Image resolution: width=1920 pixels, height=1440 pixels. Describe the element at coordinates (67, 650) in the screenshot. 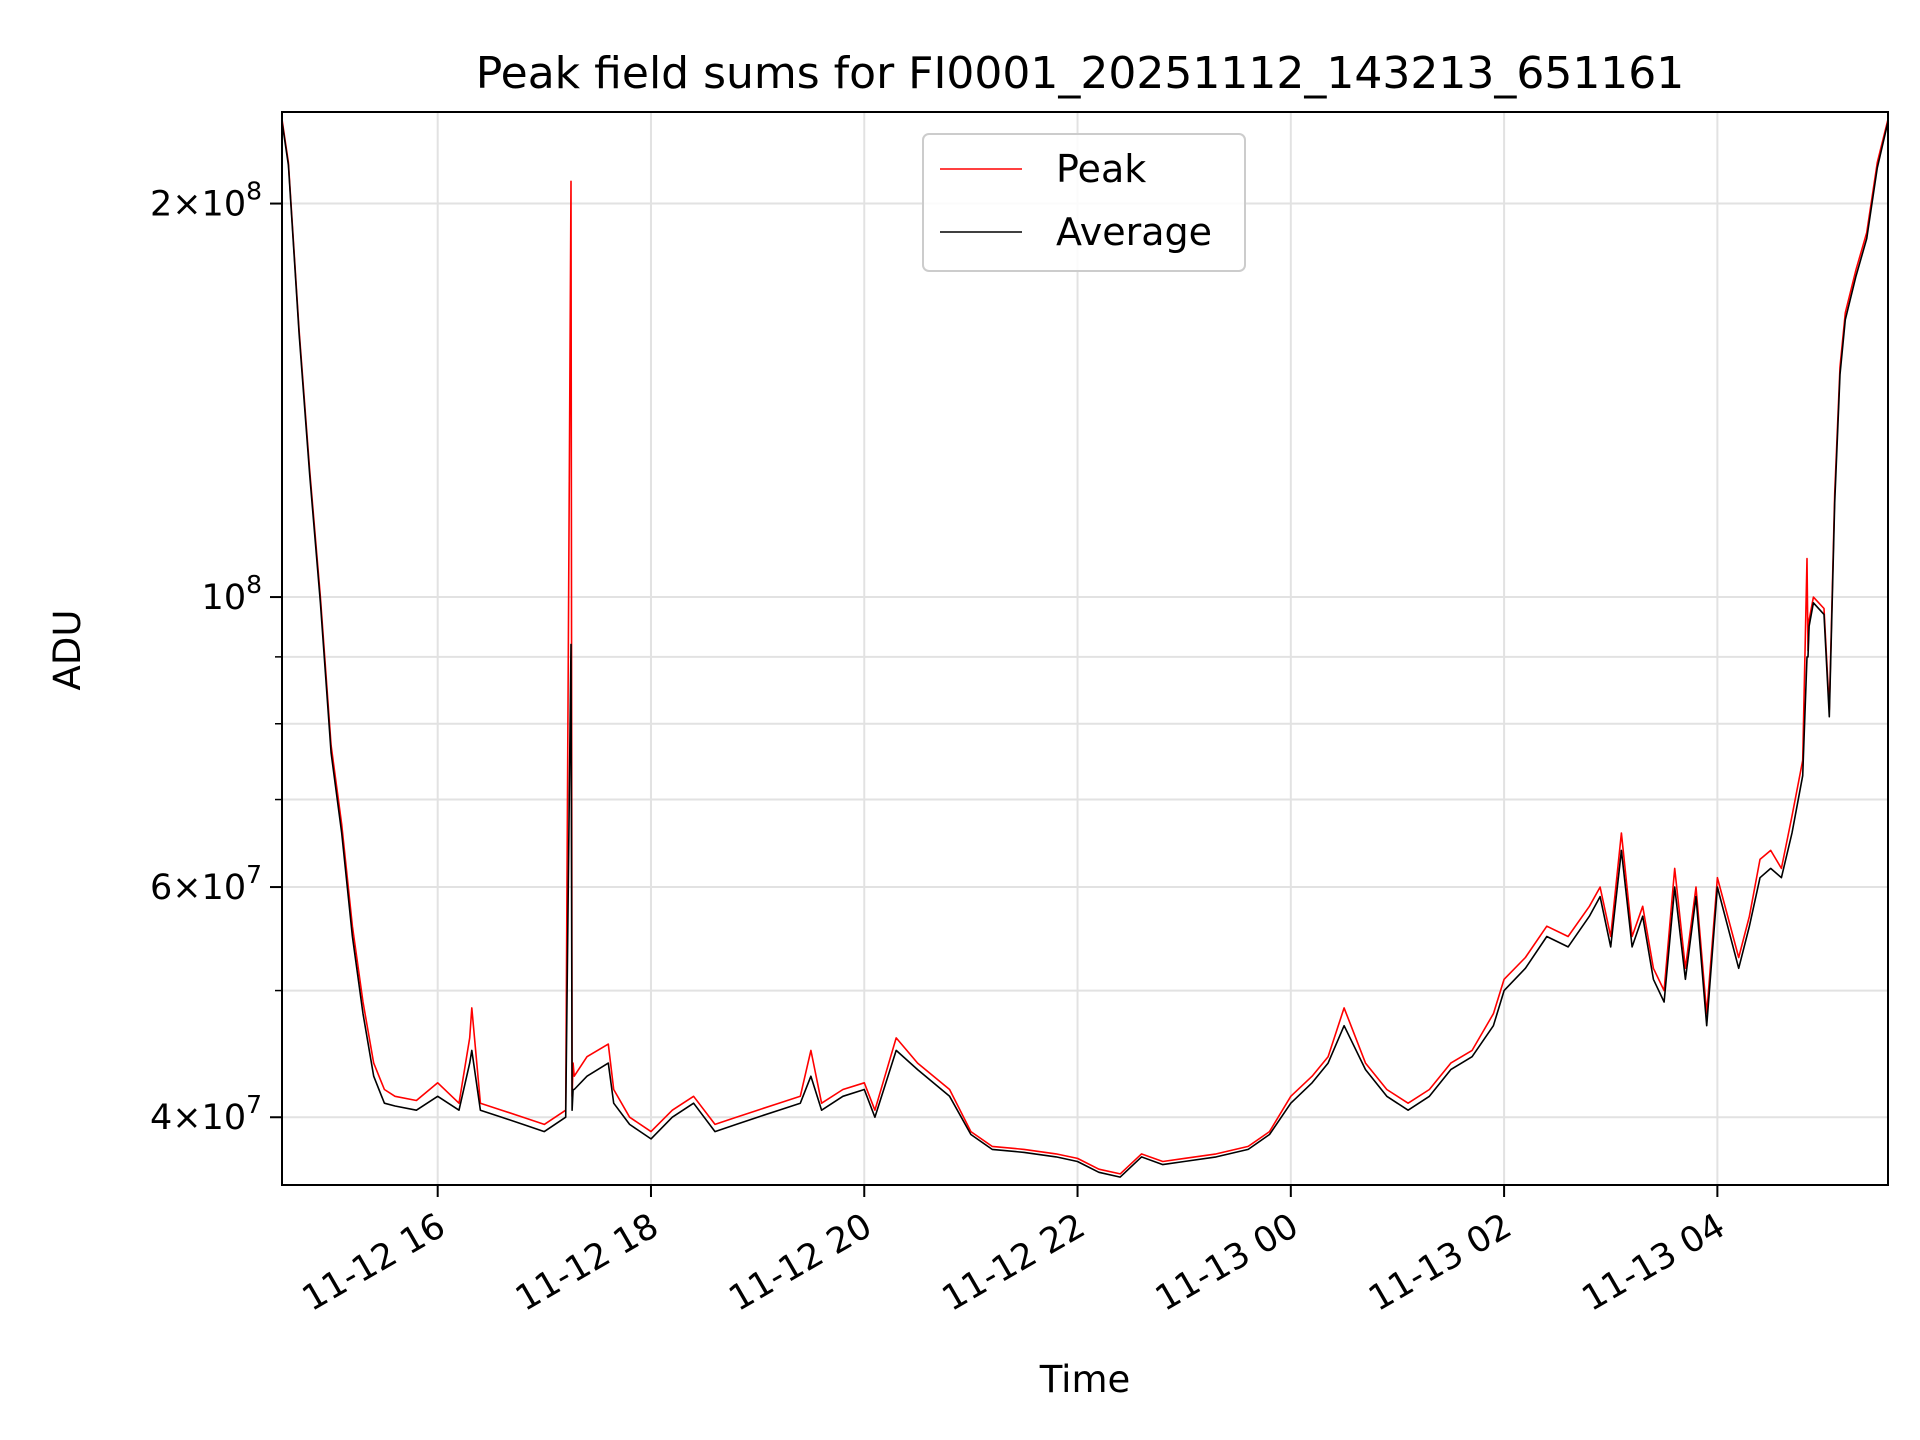

I see `y-axis-label: ADU` at that location.